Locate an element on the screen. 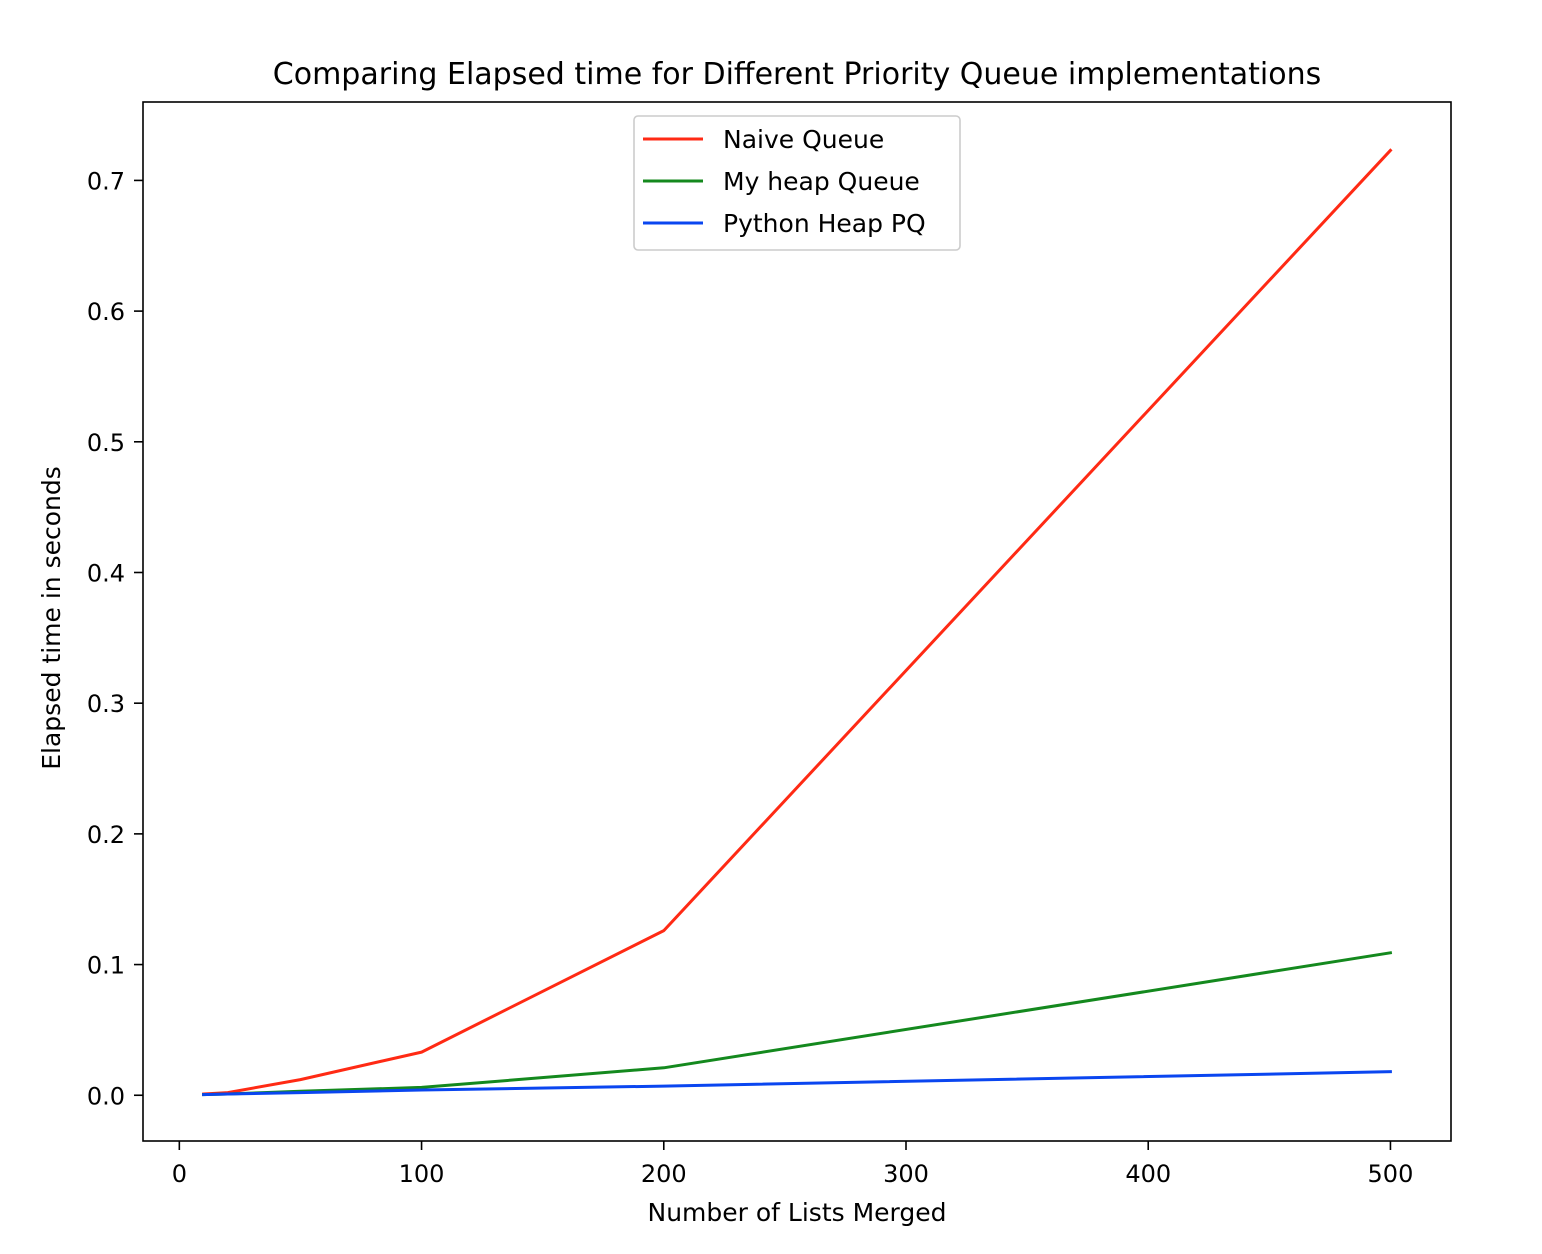 The height and width of the screenshot is (1254, 1542). y-axis-label: Elapsed time in seconds is located at coordinates (51, 618).